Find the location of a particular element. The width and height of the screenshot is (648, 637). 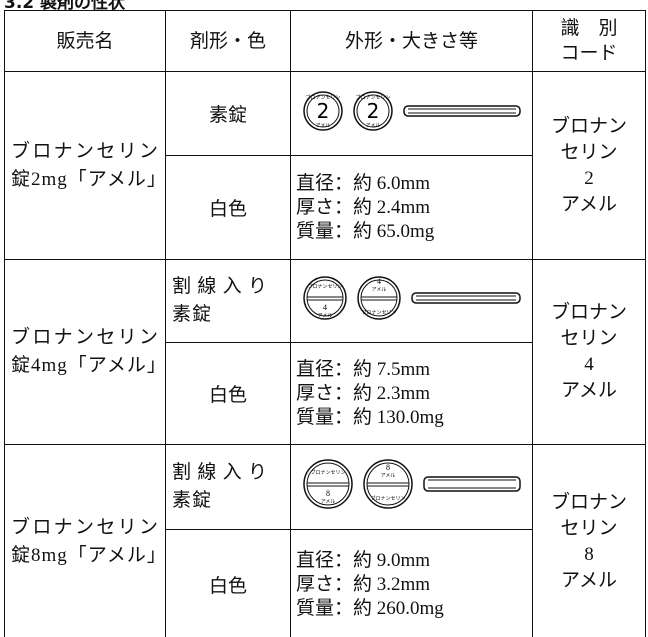

code-line: 2 is located at coordinates (589, 178).